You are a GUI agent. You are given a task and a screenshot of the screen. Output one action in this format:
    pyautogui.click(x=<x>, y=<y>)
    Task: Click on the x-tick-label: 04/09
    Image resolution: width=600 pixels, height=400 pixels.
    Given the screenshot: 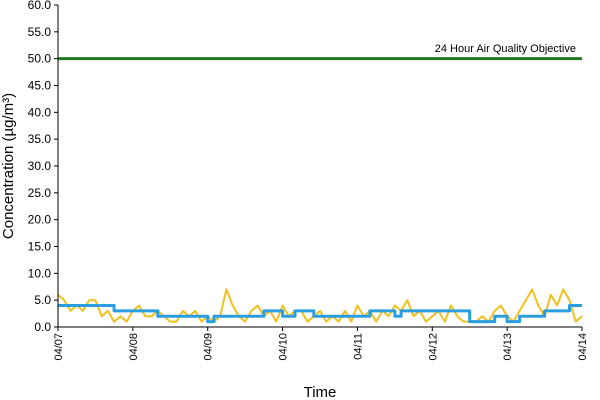 What is the action you would take?
    pyautogui.click(x=209, y=347)
    